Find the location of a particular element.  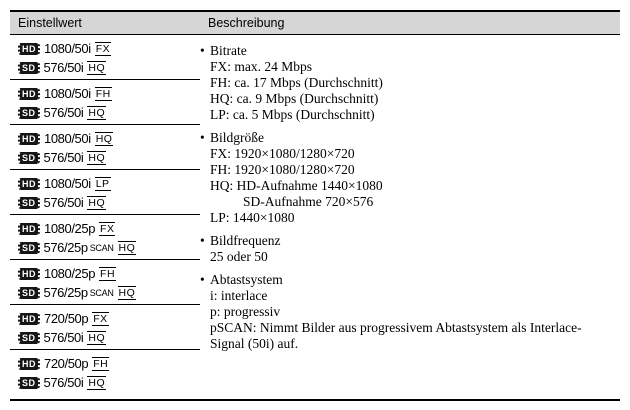

hd-setting-line: HD 1080/50i HQ is located at coordinates (109, 138).